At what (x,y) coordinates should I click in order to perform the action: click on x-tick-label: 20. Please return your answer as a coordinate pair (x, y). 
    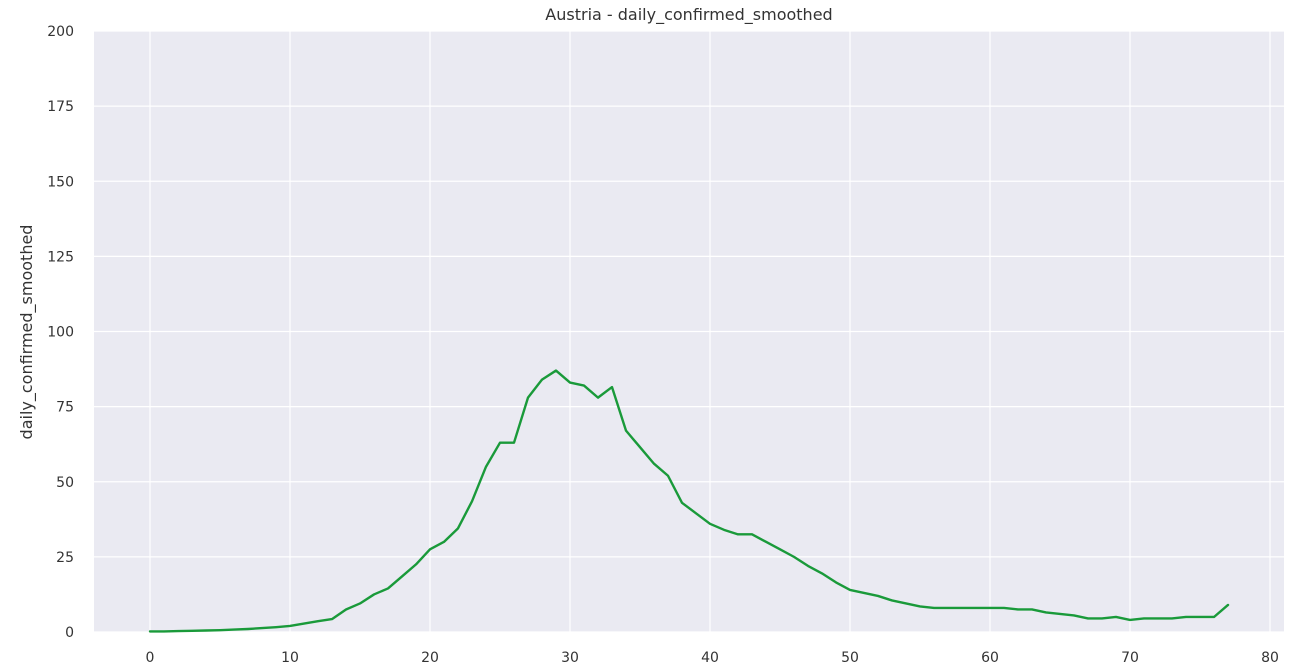
    Looking at the image, I should click on (430, 658).